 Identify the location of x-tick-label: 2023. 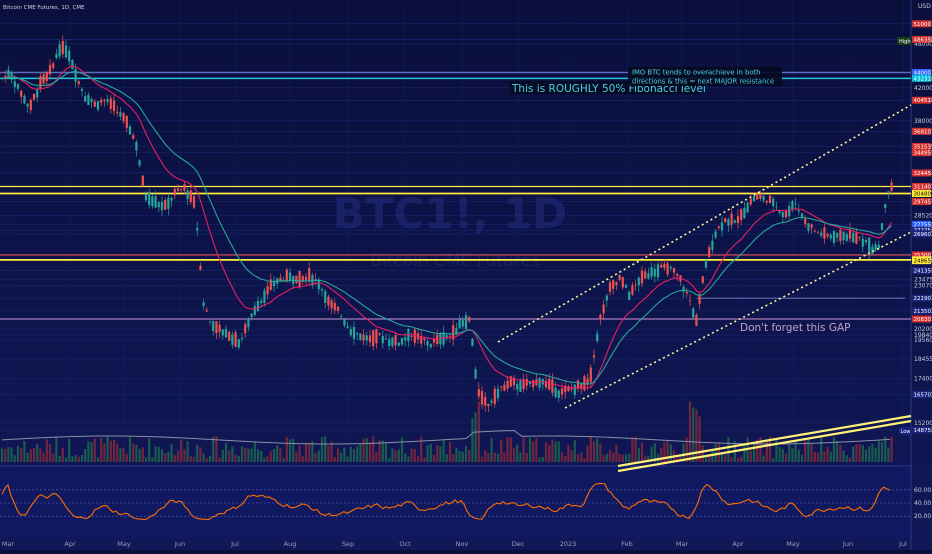
(568, 544).